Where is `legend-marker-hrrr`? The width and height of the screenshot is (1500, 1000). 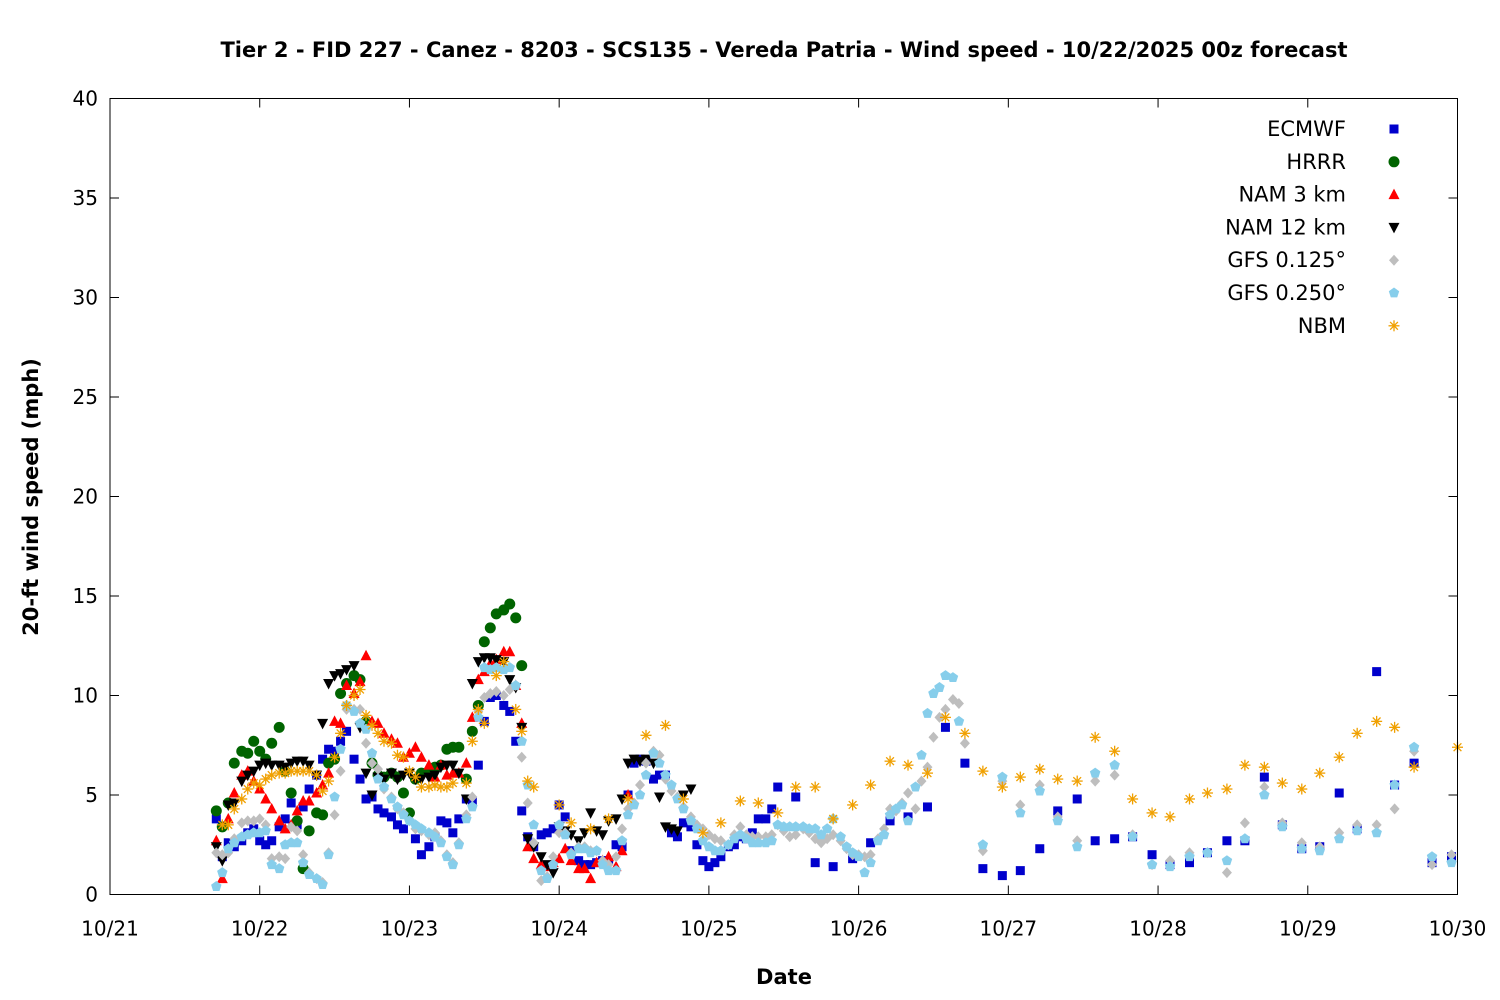 legend-marker-hrrr is located at coordinates (1394, 162).